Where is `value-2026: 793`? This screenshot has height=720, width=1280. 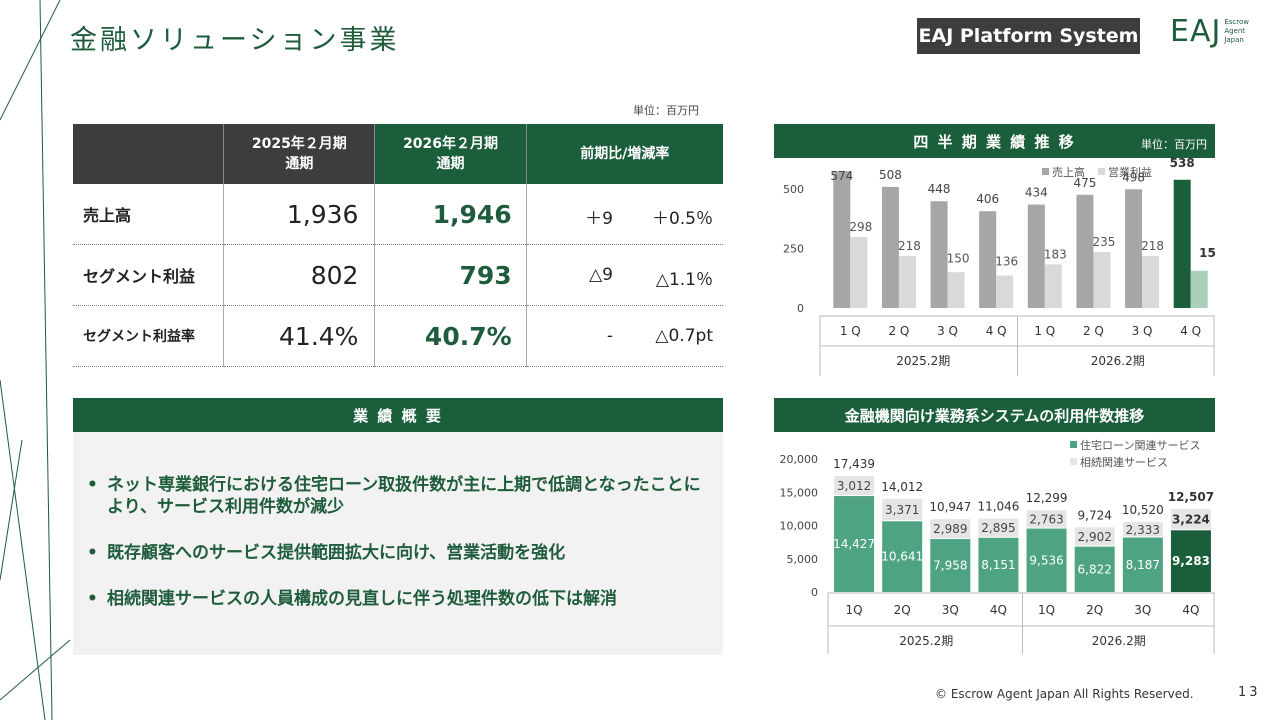 value-2026: 793 is located at coordinates (450, 275).